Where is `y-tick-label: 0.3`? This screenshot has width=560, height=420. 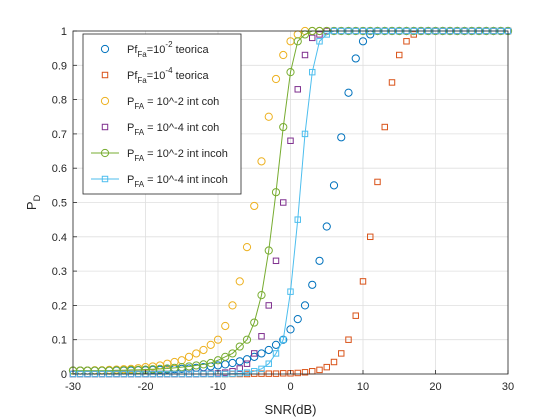 y-tick-label: 0.3 is located at coordinates (59, 272).